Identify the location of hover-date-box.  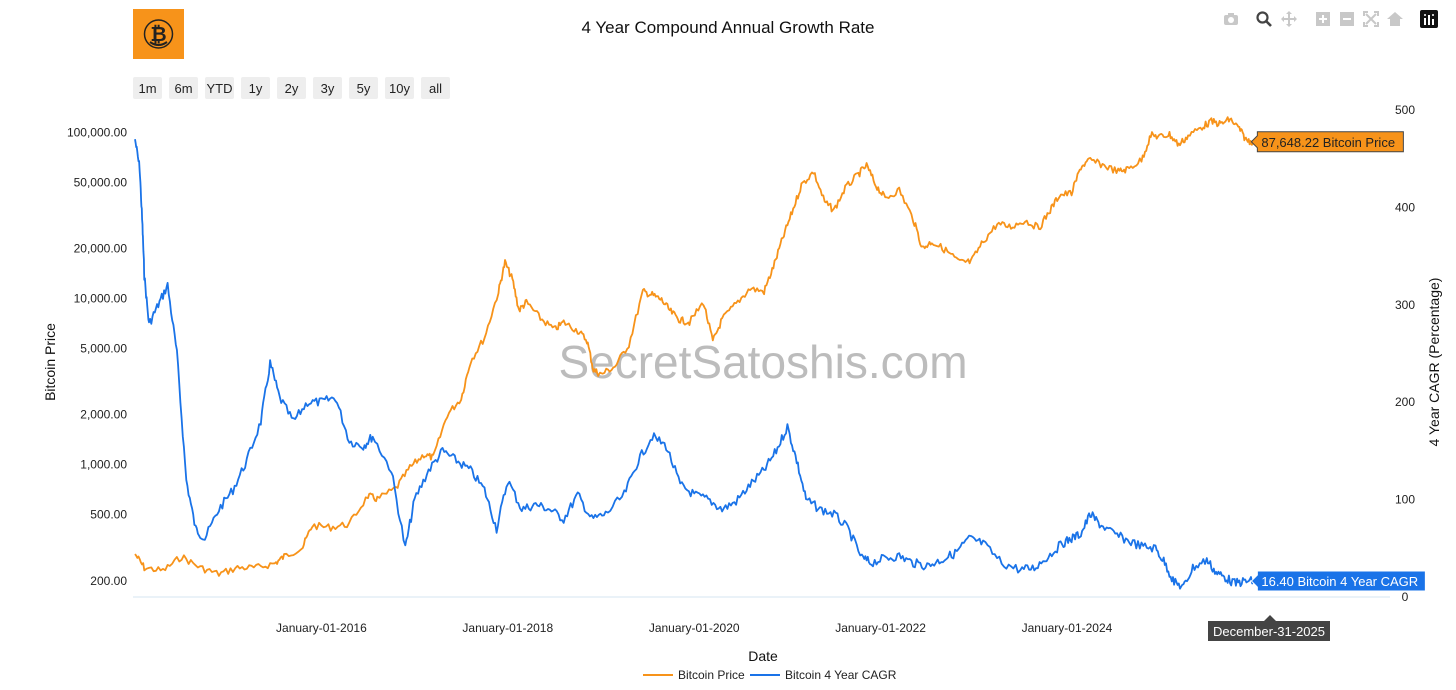
(1269, 628).